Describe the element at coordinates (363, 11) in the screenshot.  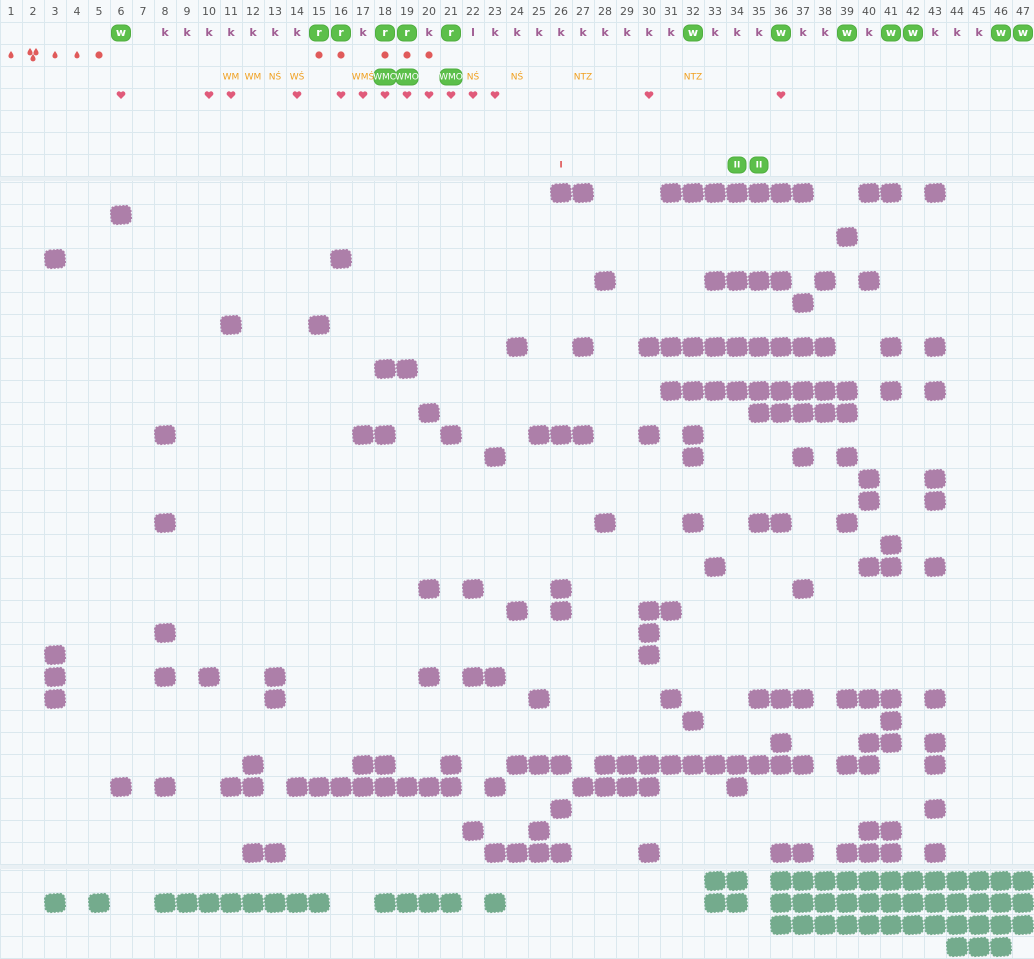
I see `column-number: 17` at that location.